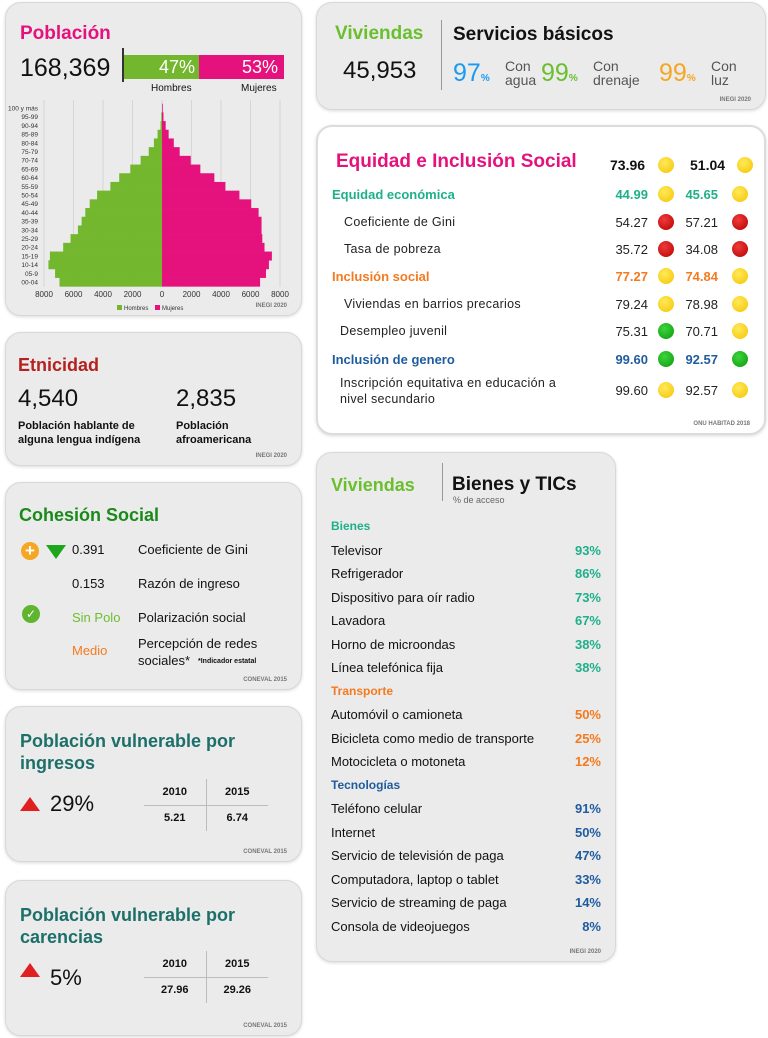 This screenshot has height=1038, width=768. I want to click on value-a: 75.31, so click(631, 331).